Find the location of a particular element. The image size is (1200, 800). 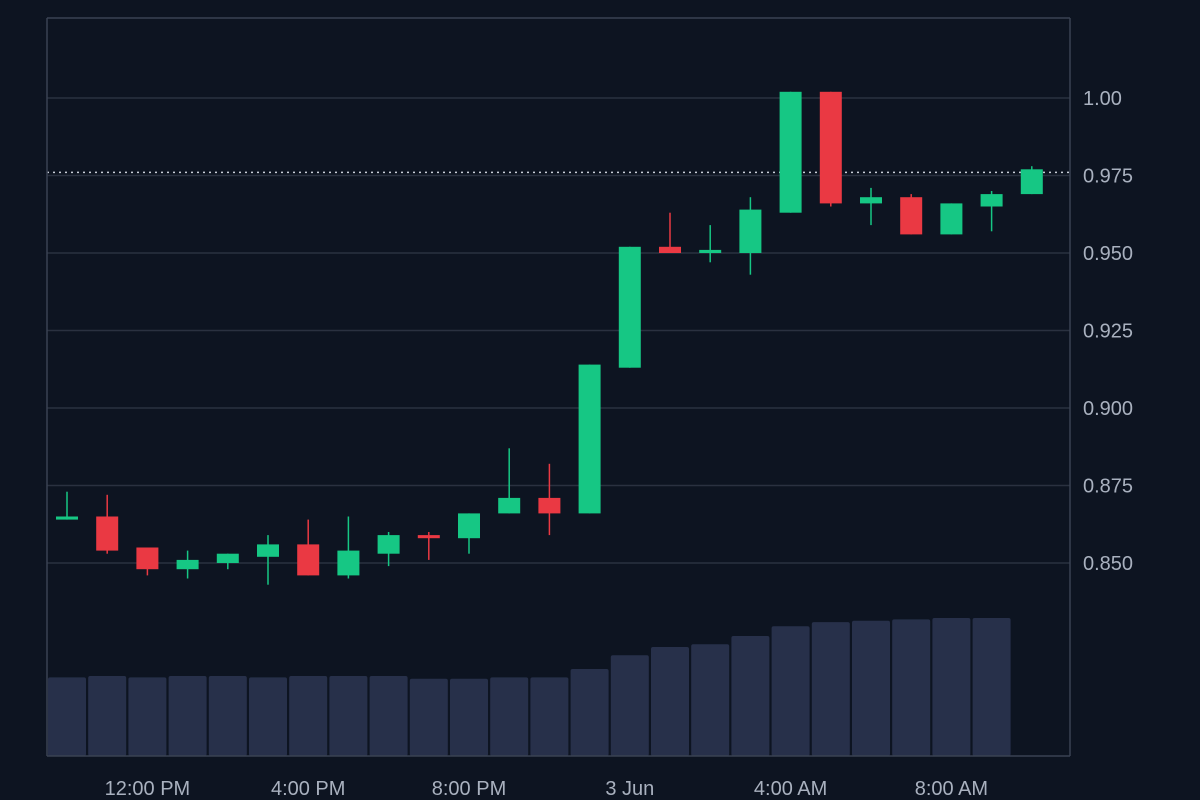

x-tick-label: 12:00 PM is located at coordinates (148, 789).